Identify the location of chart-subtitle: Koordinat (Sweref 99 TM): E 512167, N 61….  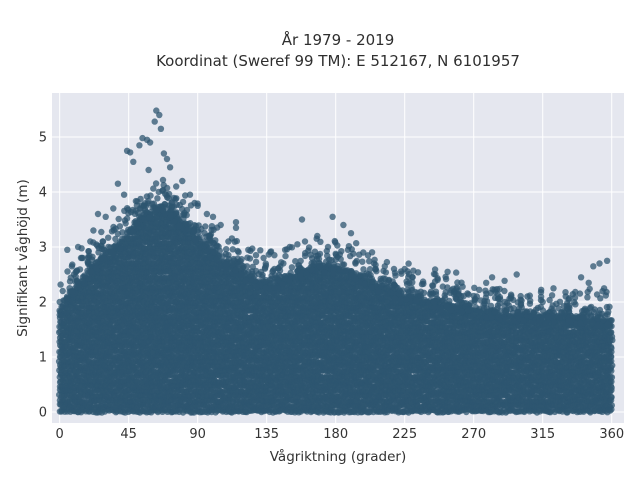
(338, 61).